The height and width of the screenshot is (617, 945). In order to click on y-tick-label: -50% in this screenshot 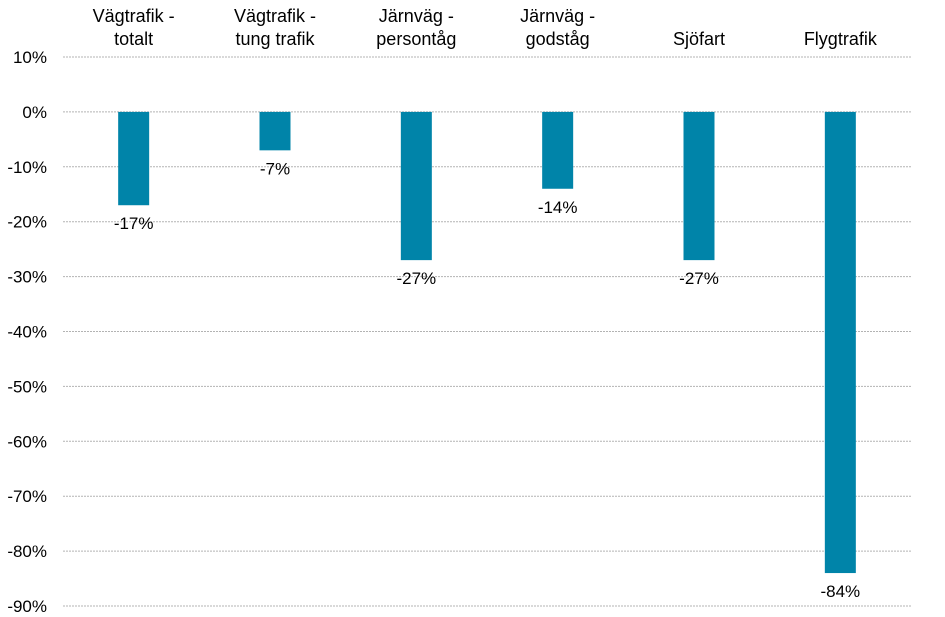, I will do `click(27, 386)`.